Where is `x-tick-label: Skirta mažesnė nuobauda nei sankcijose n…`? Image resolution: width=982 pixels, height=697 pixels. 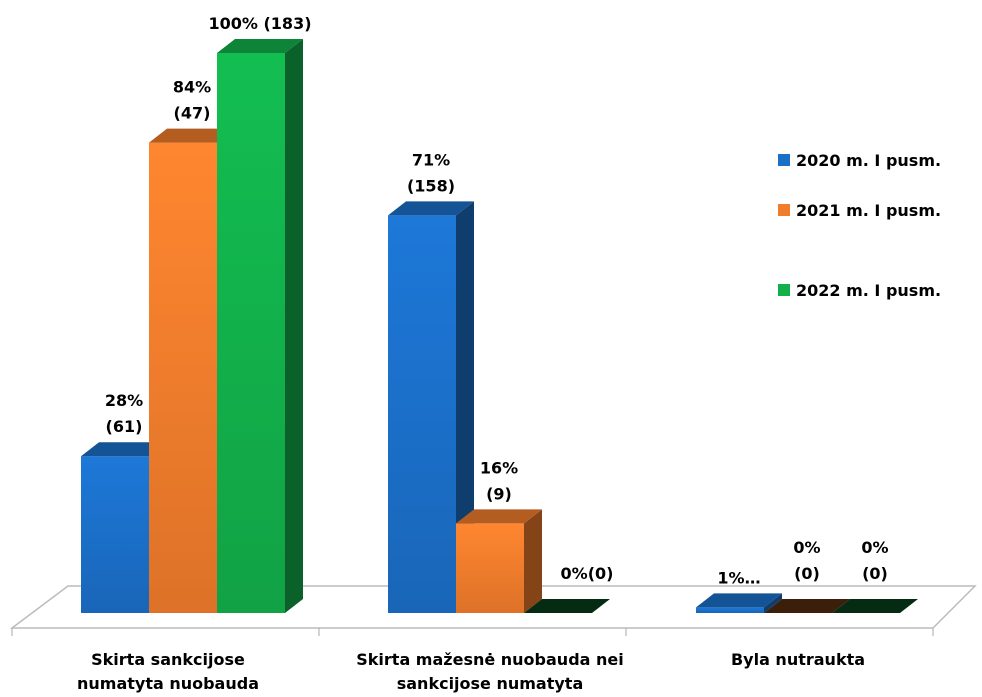 x-tick-label: Skirta mažesnė nuobauda nei sankcijose n… is located at coordinates (490, 671).